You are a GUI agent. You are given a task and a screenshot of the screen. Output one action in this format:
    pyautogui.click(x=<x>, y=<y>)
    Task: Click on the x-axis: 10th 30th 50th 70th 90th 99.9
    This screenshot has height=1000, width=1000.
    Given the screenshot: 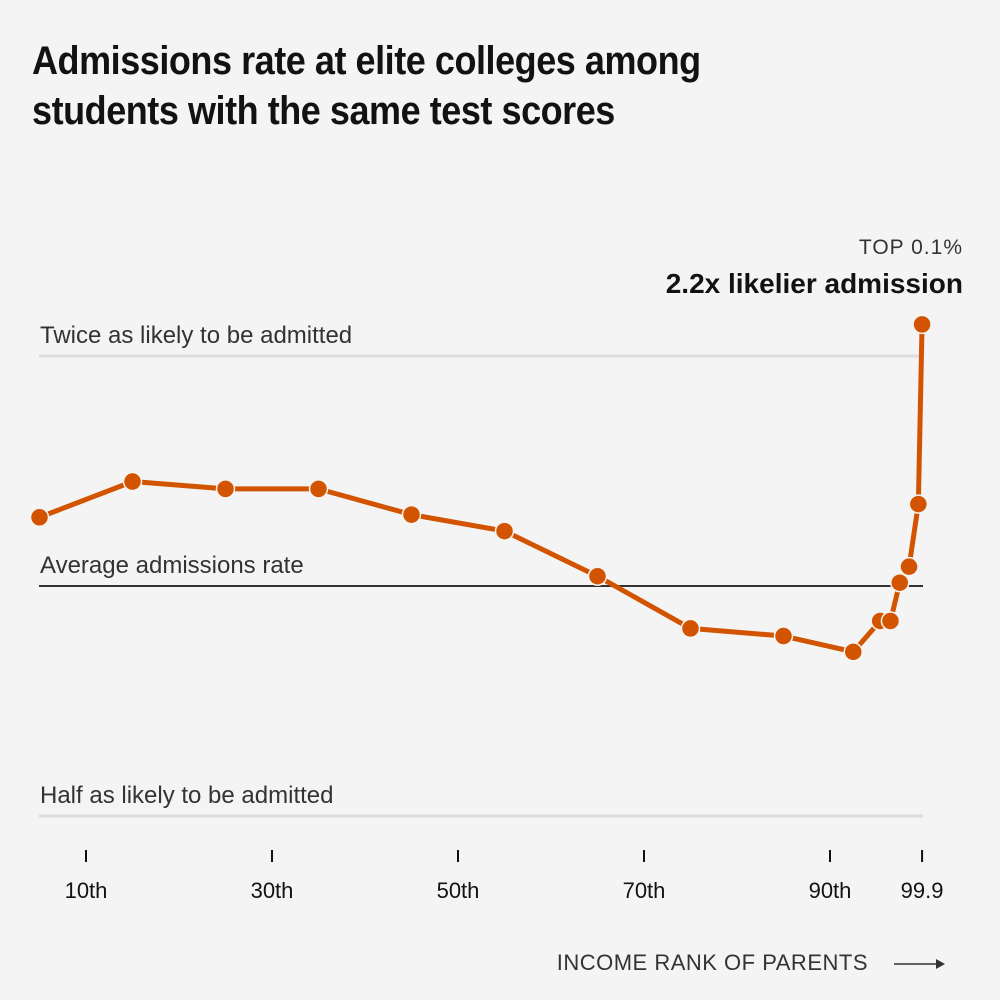 What is the action you would take?
    pyautogui.click(x=504, y=876)
    